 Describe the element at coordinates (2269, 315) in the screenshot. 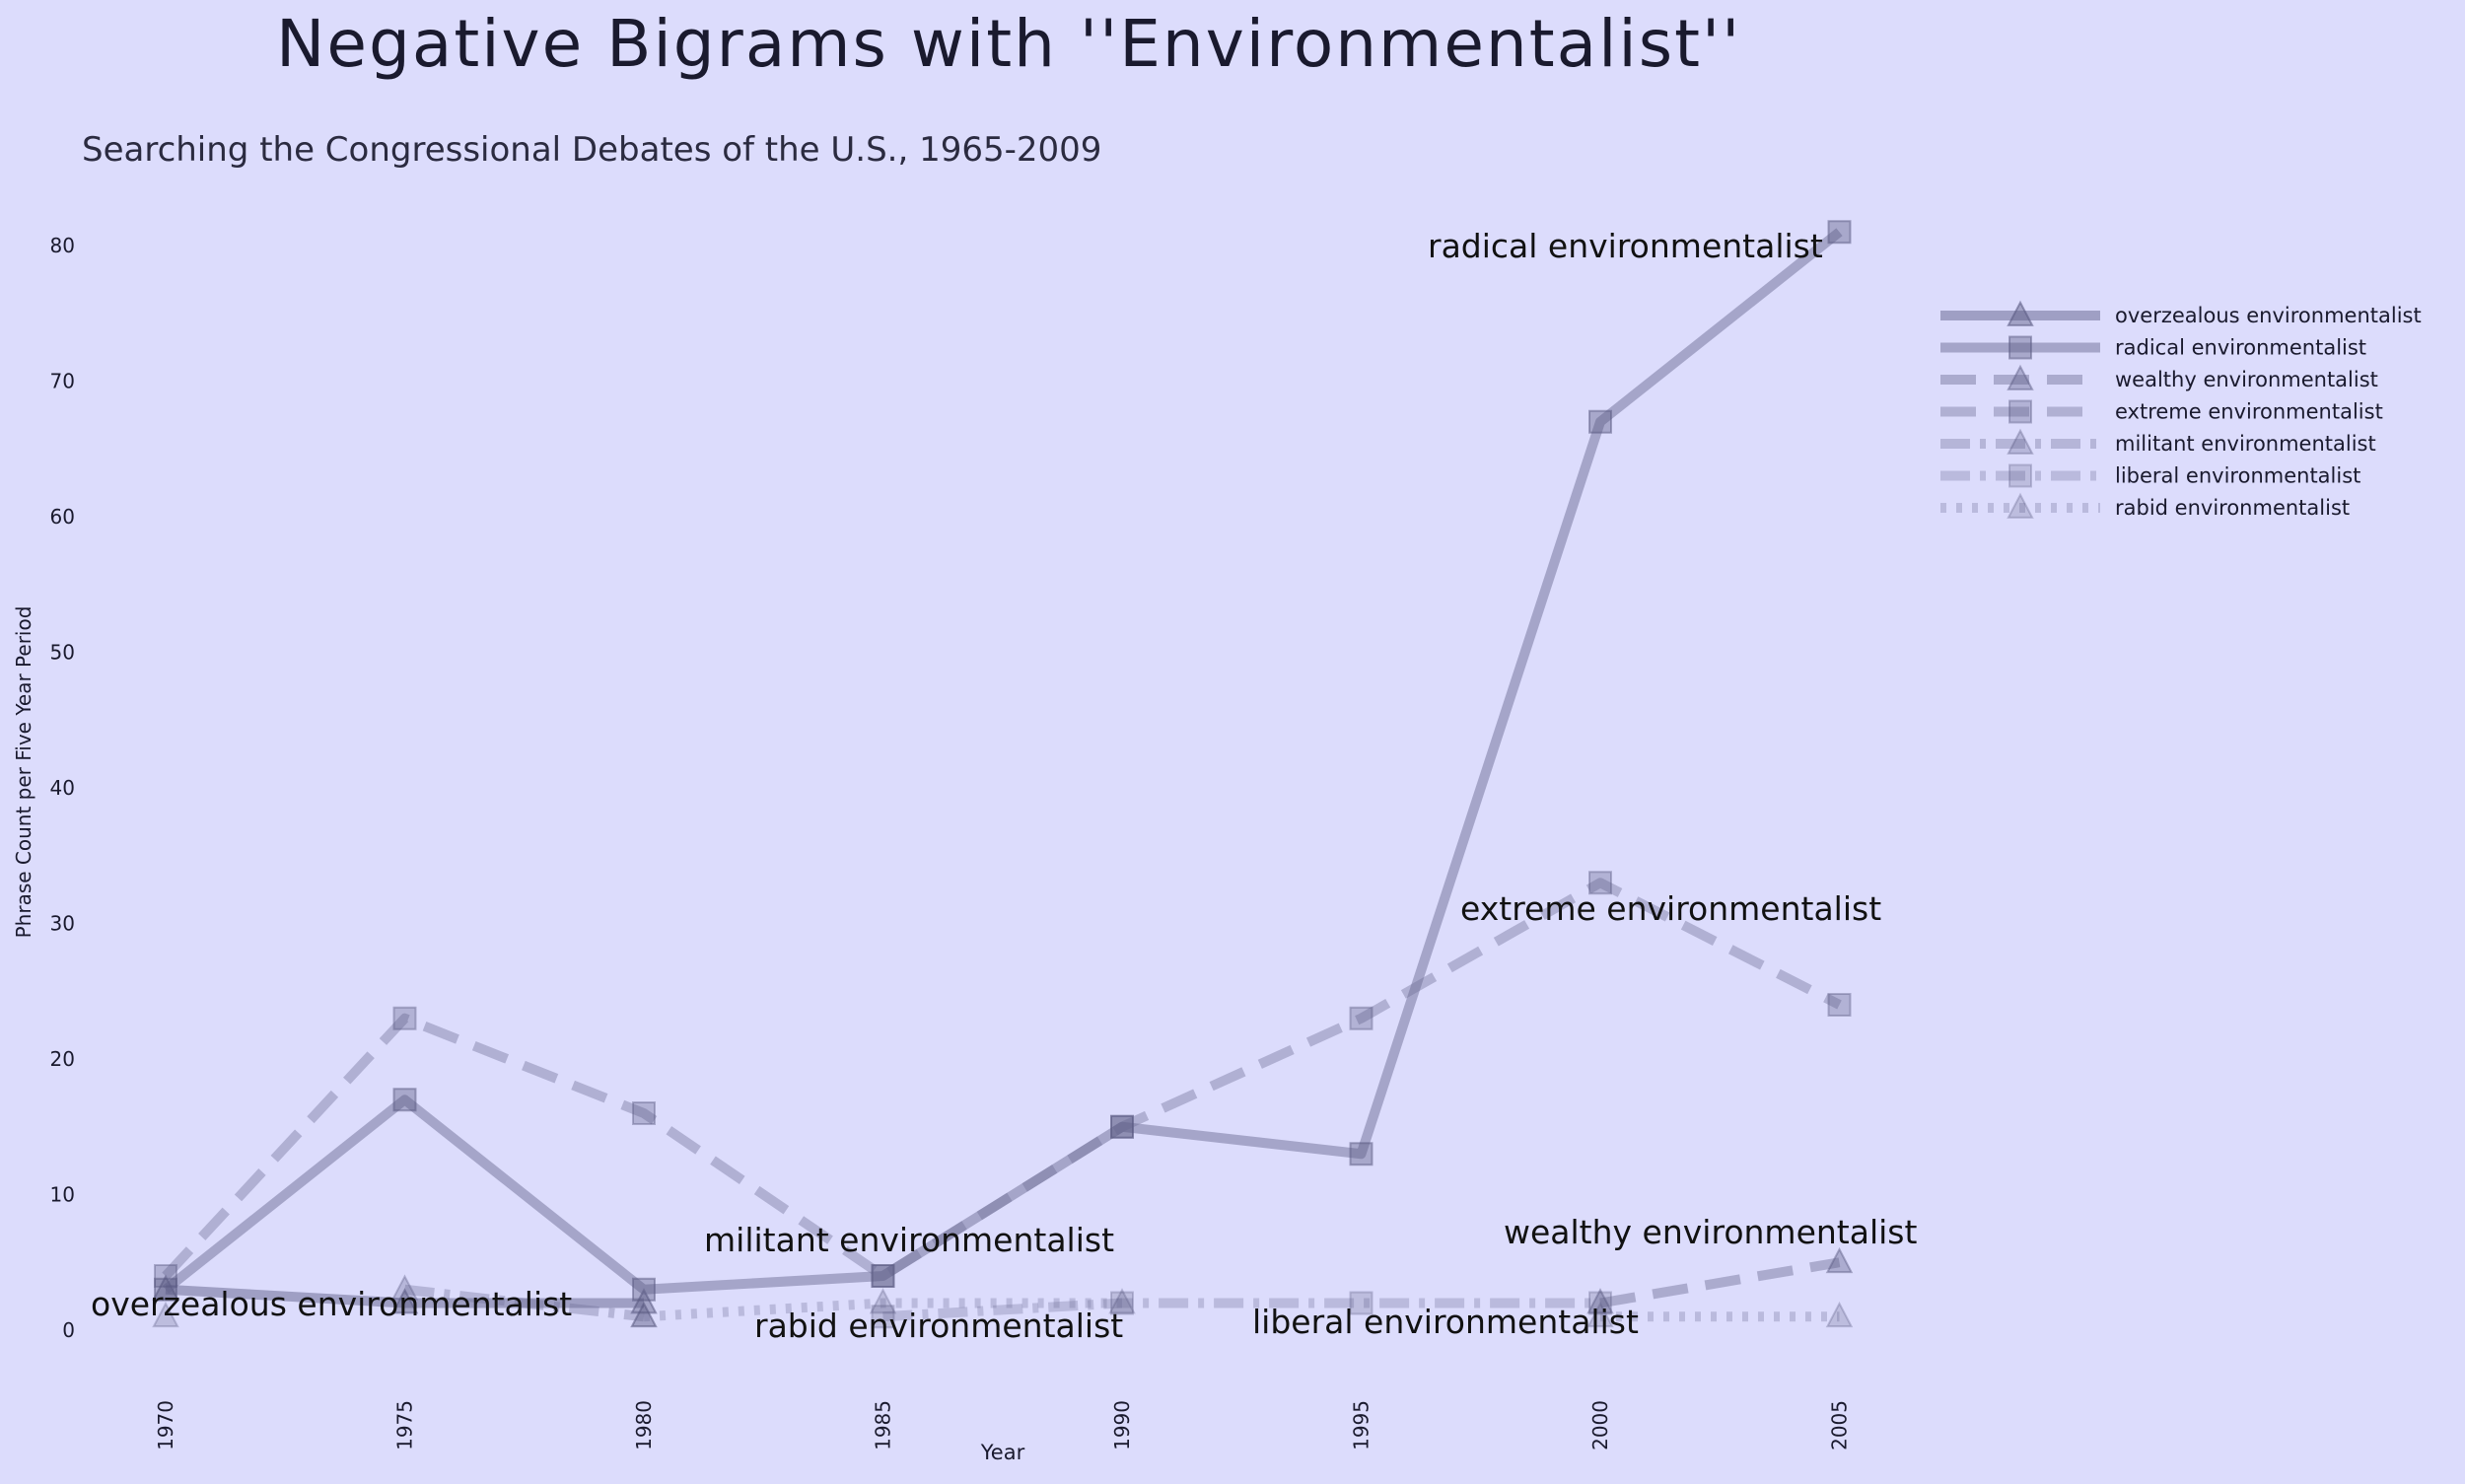

I see `legend-label: overzealous environmentalist` at that location.